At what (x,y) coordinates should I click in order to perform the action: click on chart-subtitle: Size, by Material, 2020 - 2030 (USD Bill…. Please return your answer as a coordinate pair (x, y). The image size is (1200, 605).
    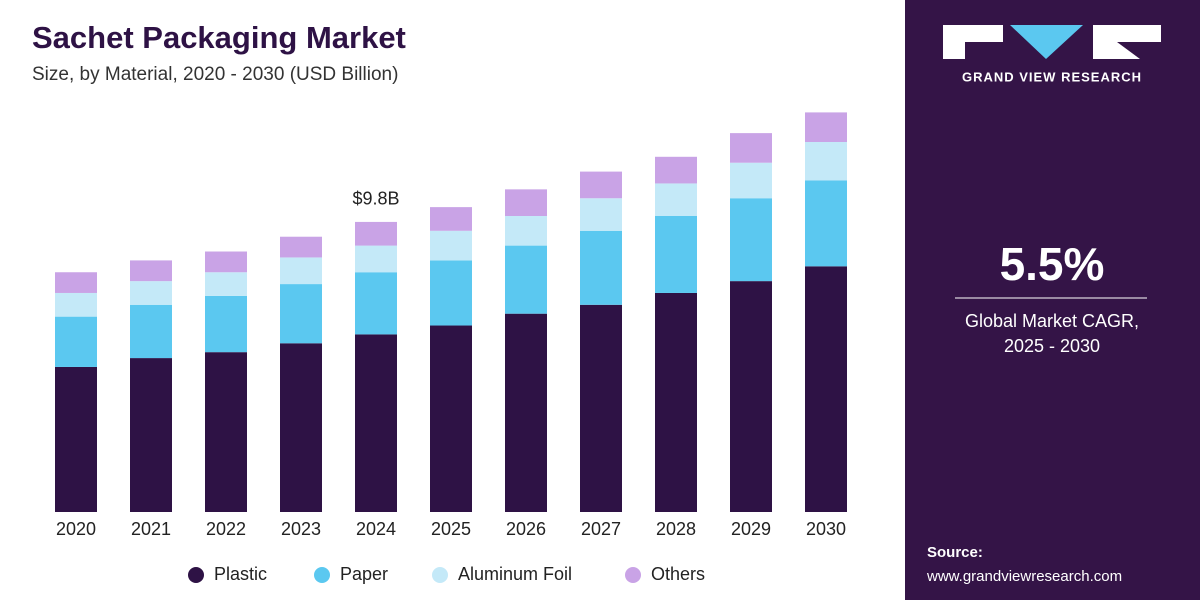
    Looking at the image, I should click on (215, 74).